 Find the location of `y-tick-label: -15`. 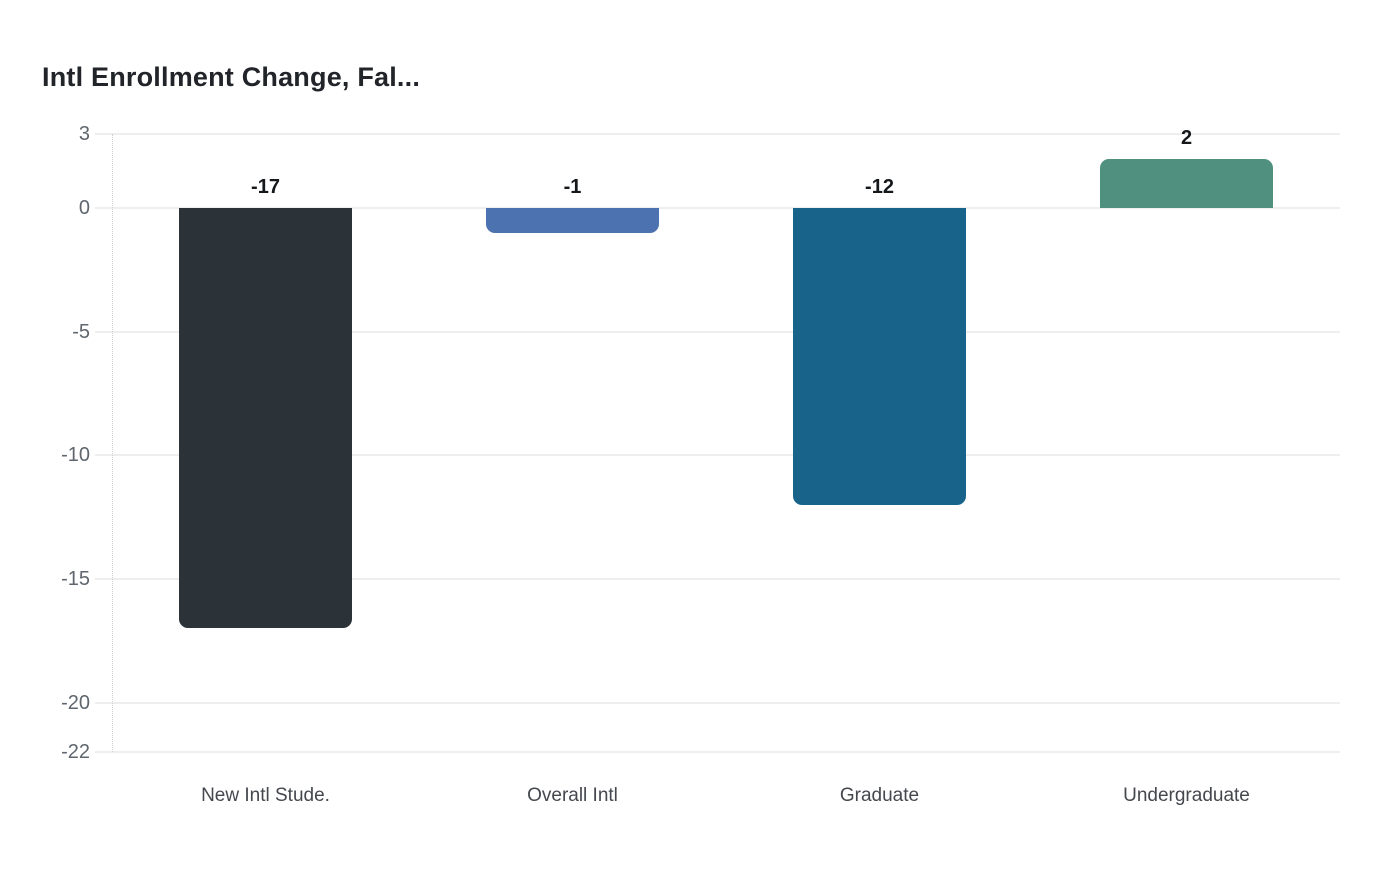

y-tick-label: -15 is located at coordinates (75, 578).